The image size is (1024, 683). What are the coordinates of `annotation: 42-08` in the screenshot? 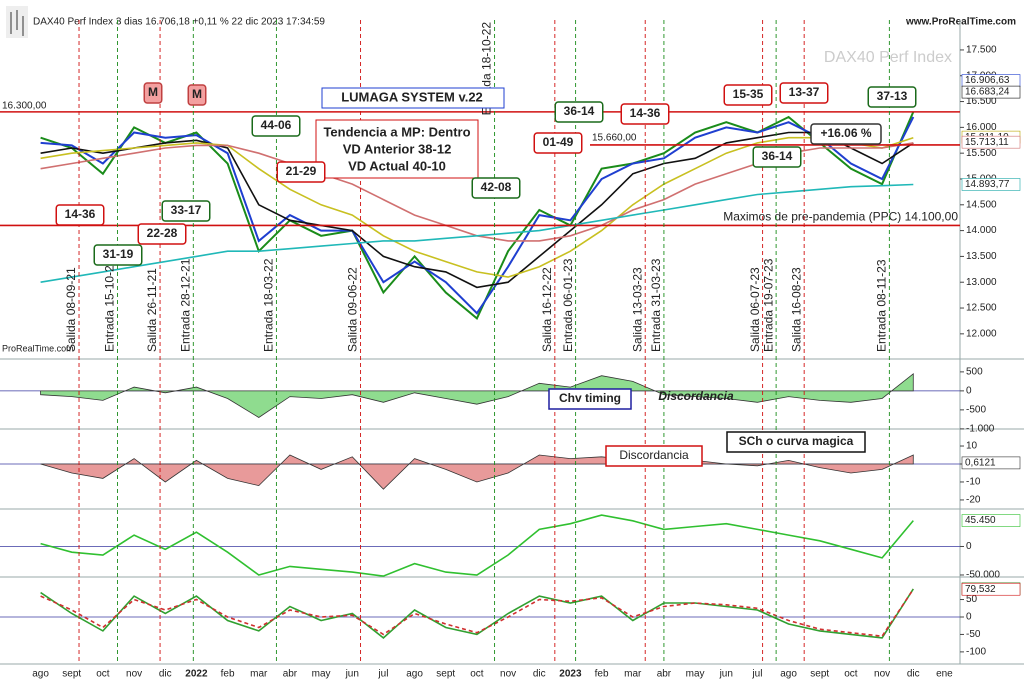 It's located at (496, 187).